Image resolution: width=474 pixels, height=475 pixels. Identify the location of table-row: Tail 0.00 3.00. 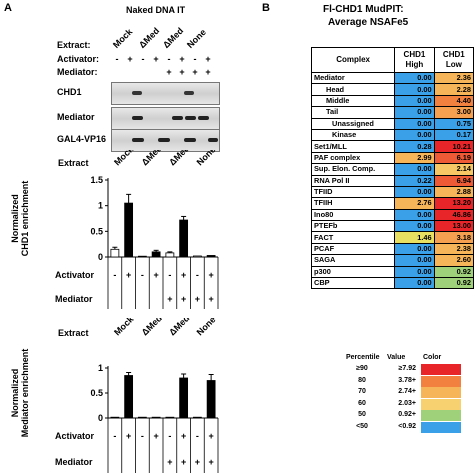
(392, 112).